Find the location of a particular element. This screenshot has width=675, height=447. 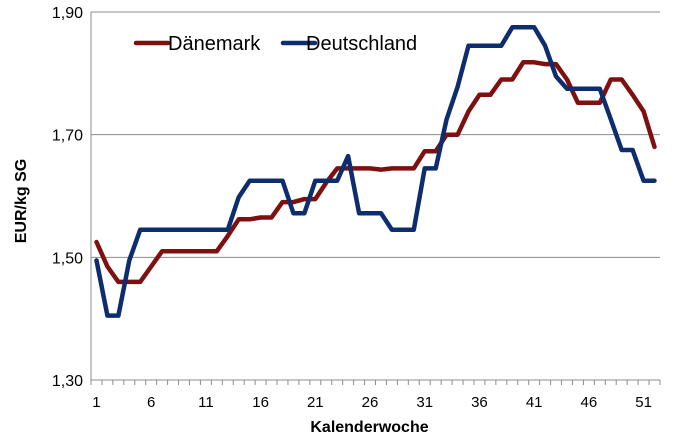

y-tick-label: 1,50 is located at coordinates (67, 258).